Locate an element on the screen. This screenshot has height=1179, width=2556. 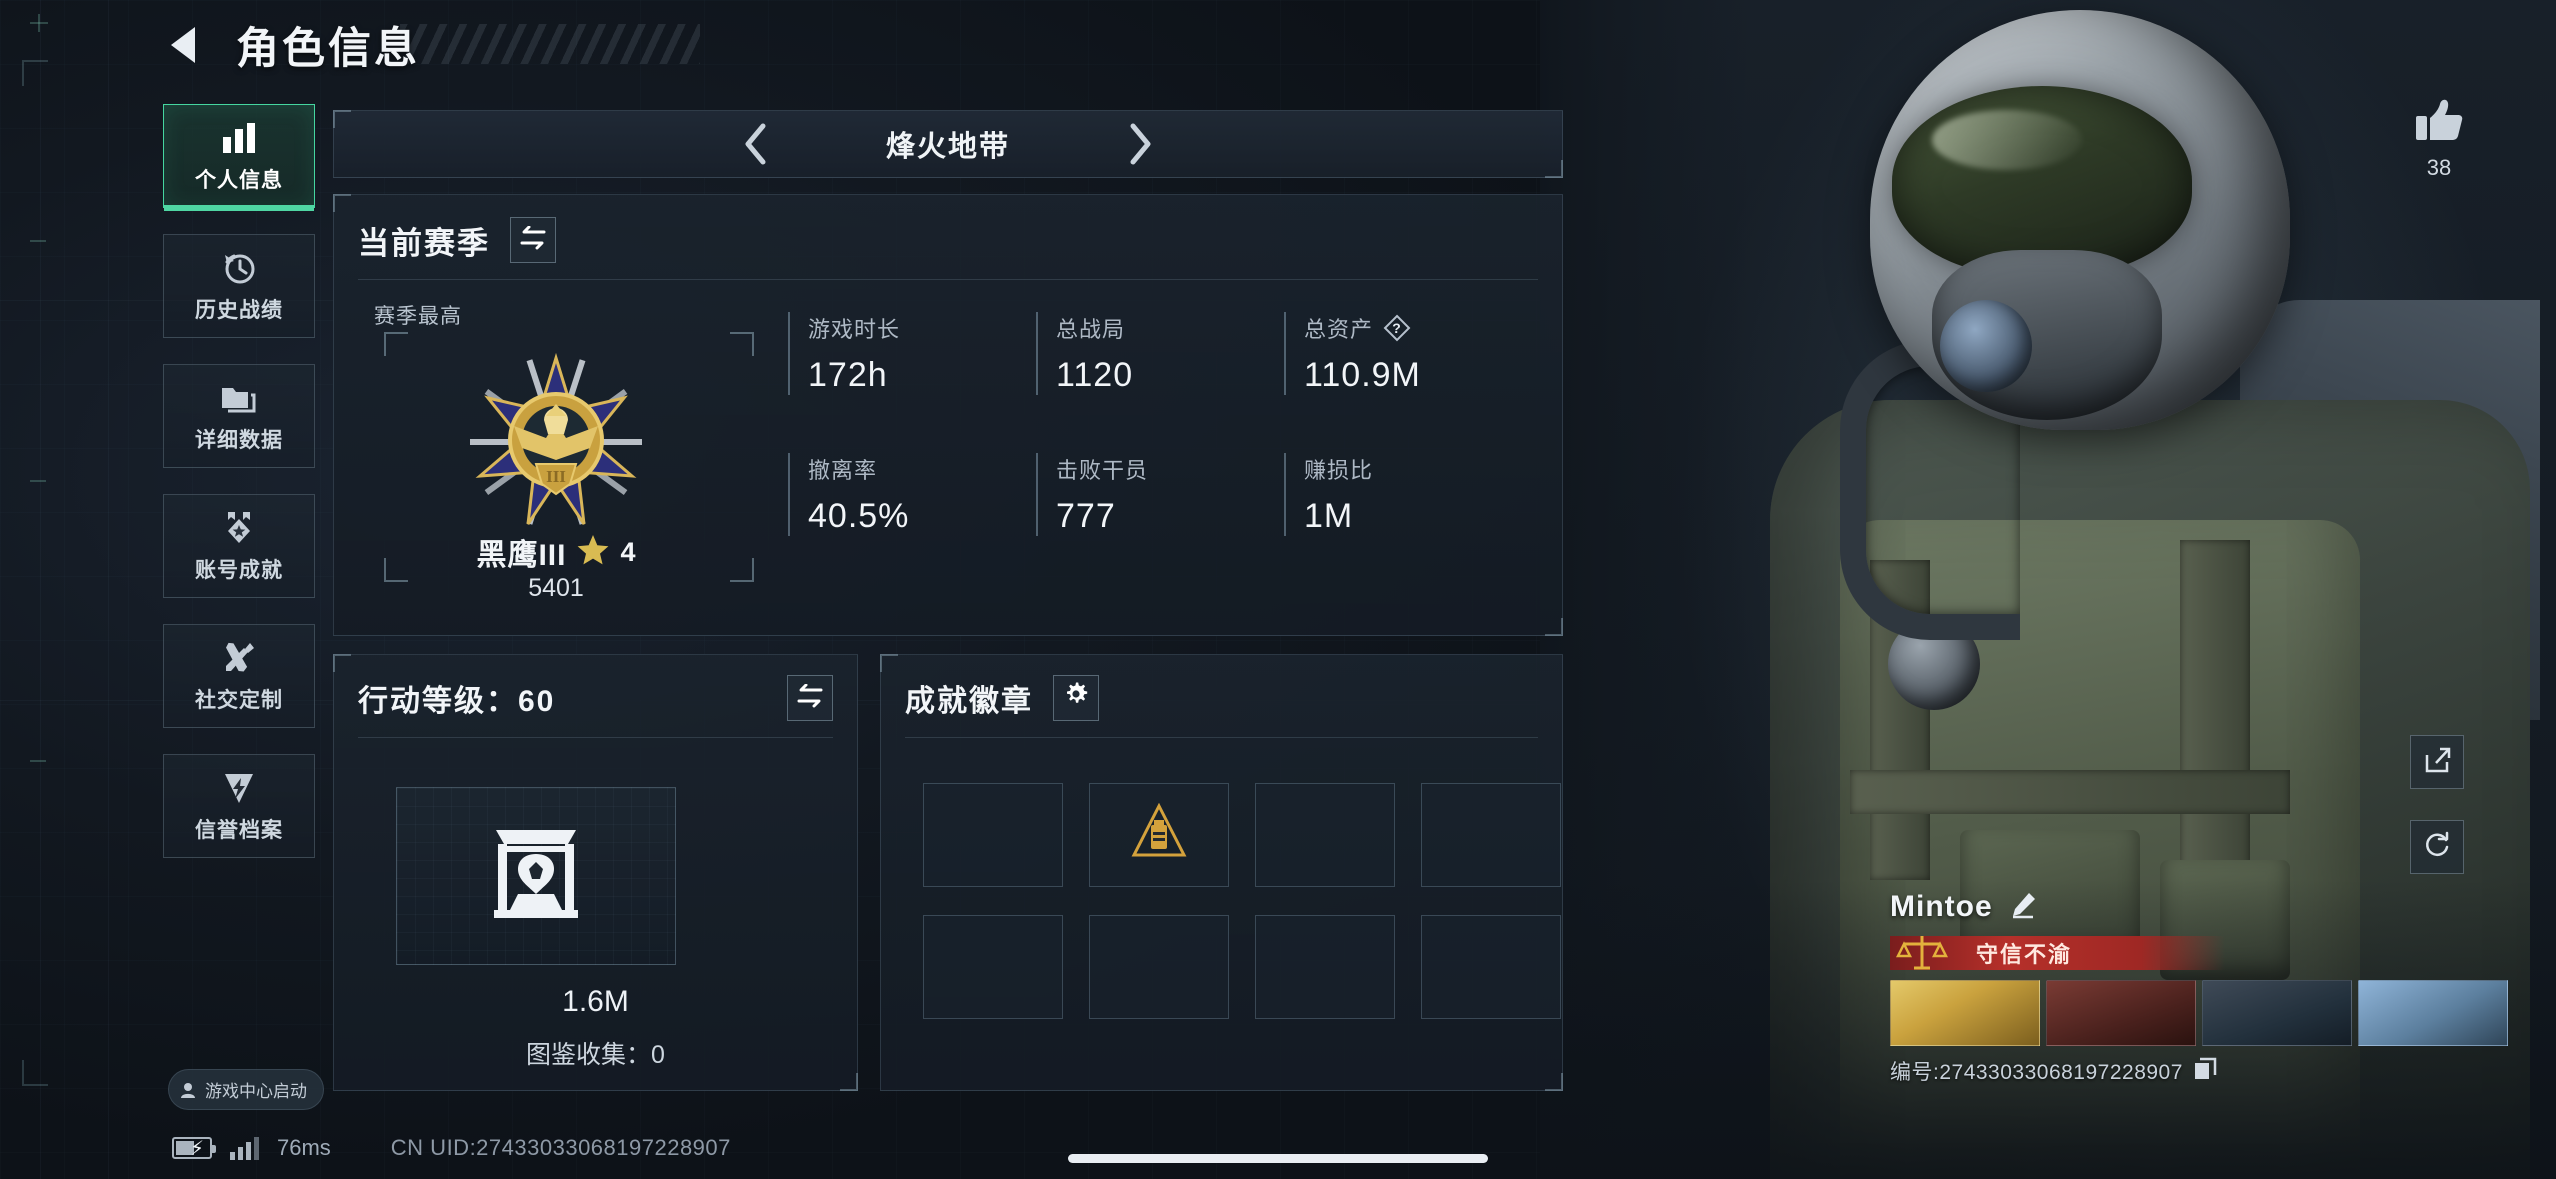
rank-score: 5401 is located at coordinates (556, 588).